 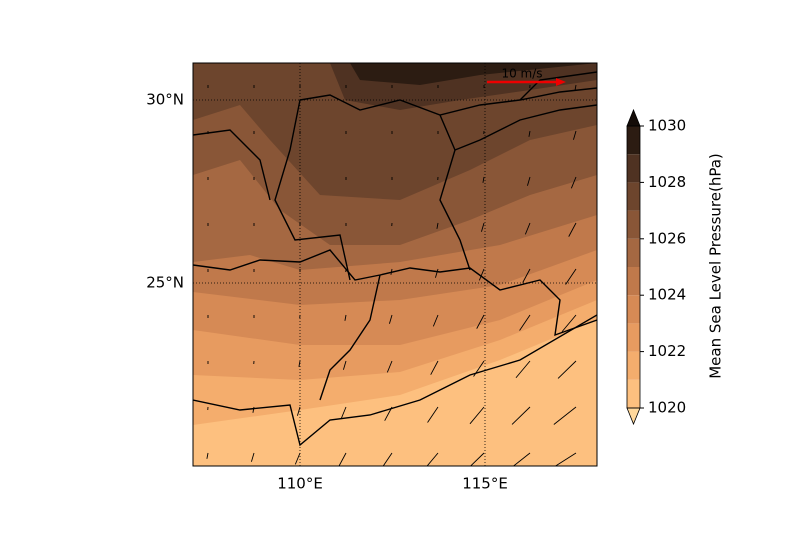 I want to click on lat-label: 30°N, so click(x=165, y=100).